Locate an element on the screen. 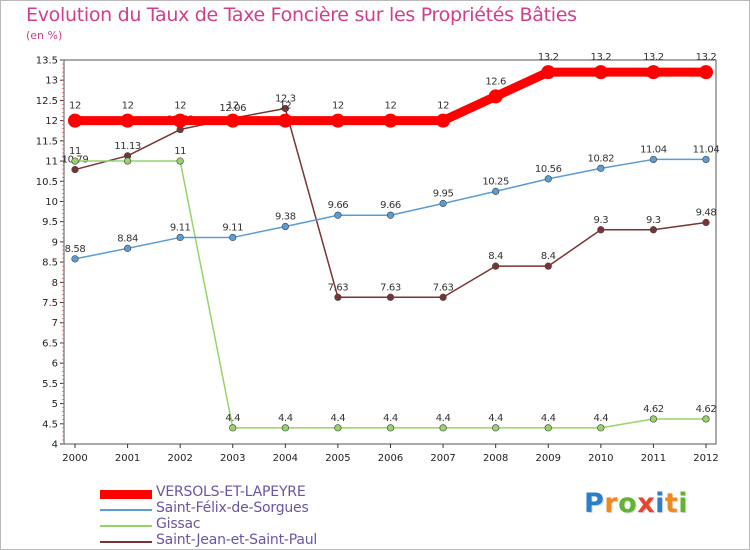 The height and width of the screenshot is (550, 750). x-tick-label: 2003 is located at coordinates (232, 458).